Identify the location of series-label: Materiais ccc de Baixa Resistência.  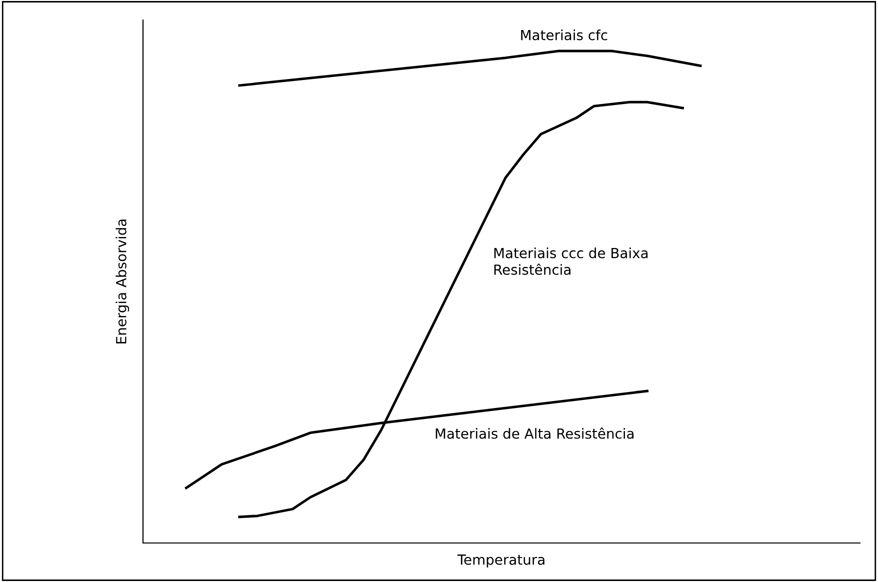
(571, 261).